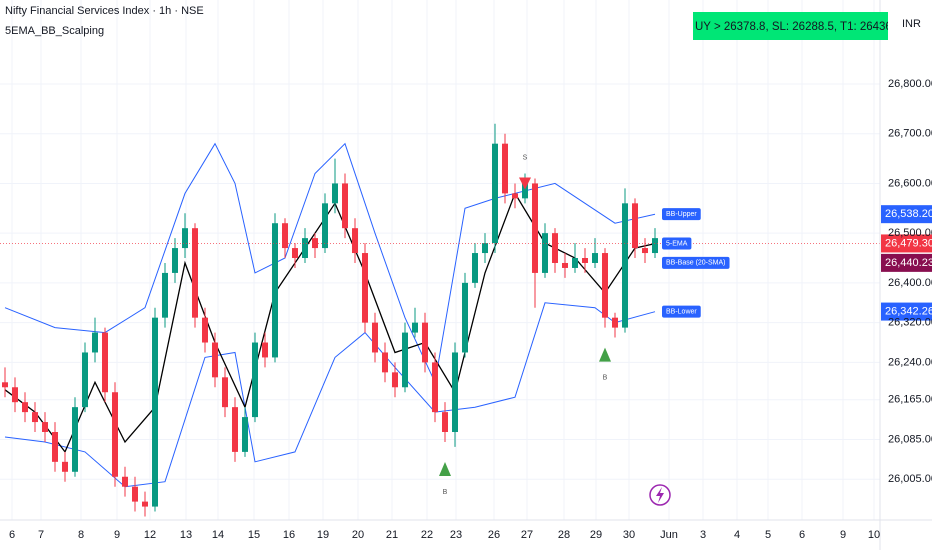 The width and height of the screenshot is (932, 550). I want to click on y-tick-label: 26,085.00, so click(910, 439).